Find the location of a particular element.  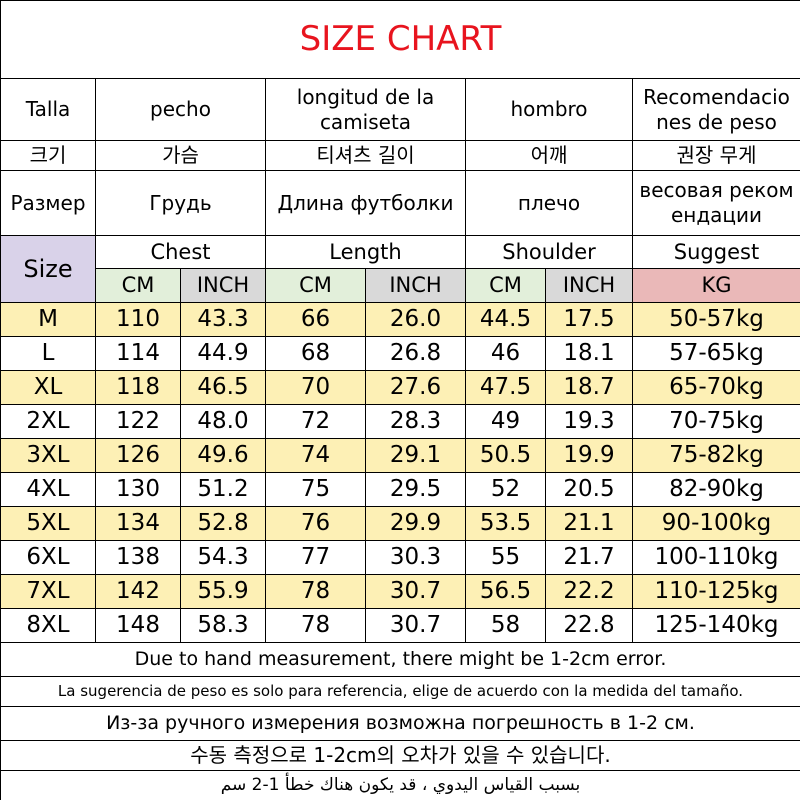

data-cell: 47.5 is located at coordinates (506, 388).